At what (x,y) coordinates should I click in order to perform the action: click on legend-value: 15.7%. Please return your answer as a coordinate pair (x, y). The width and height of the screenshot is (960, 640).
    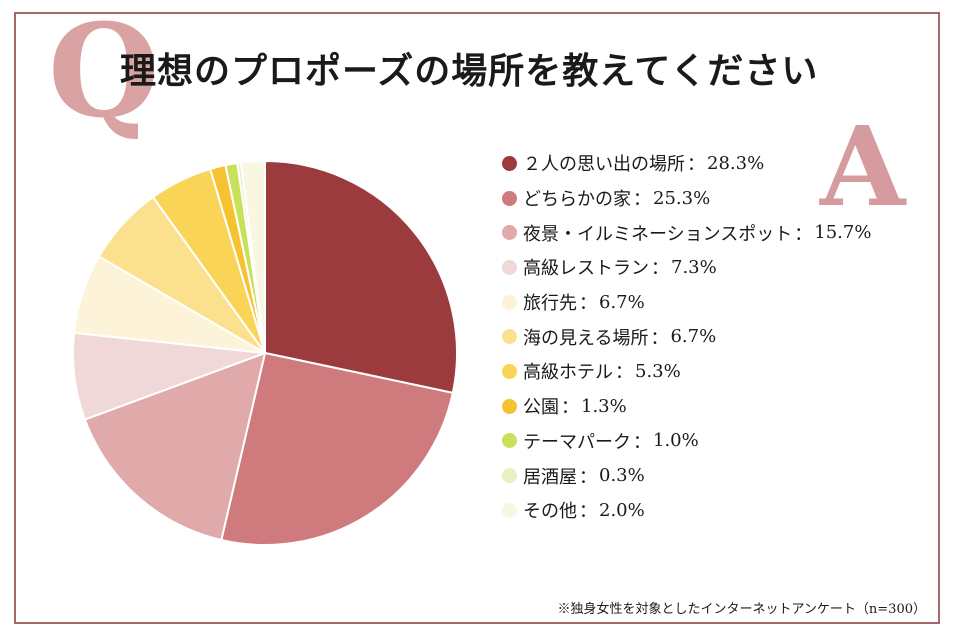
    Looking at the image, I should click on (843, 233).